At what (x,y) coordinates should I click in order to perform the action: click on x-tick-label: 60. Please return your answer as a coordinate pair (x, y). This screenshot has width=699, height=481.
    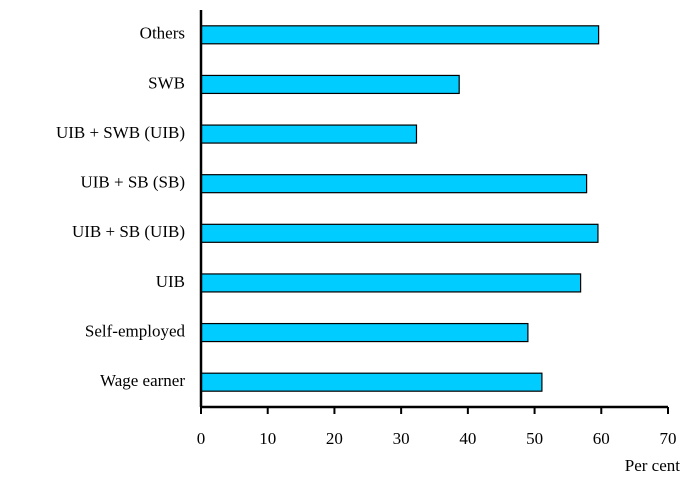
    Looking at the image, I should click on (601, 438).